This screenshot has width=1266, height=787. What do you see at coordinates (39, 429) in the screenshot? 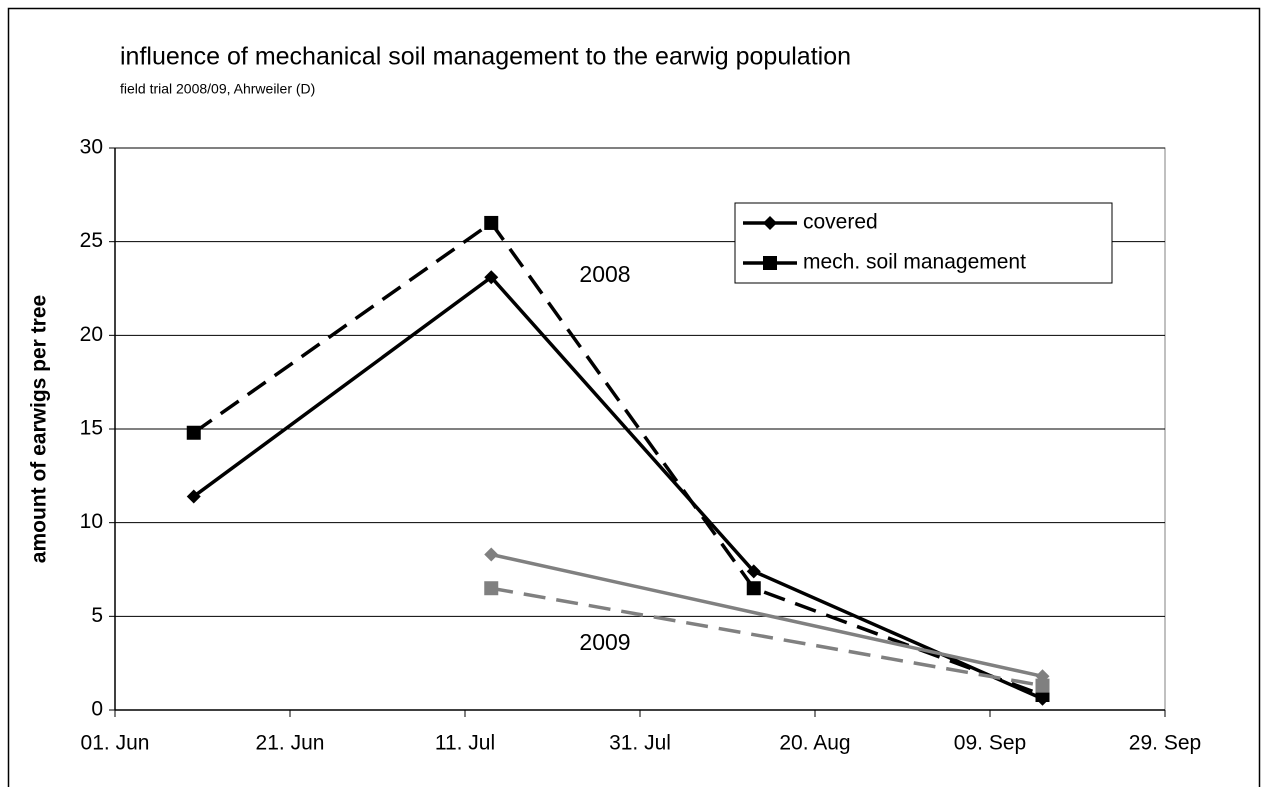
I see `y-axis-label: amount of earwigs per tree` at bounding box center [39, 429].